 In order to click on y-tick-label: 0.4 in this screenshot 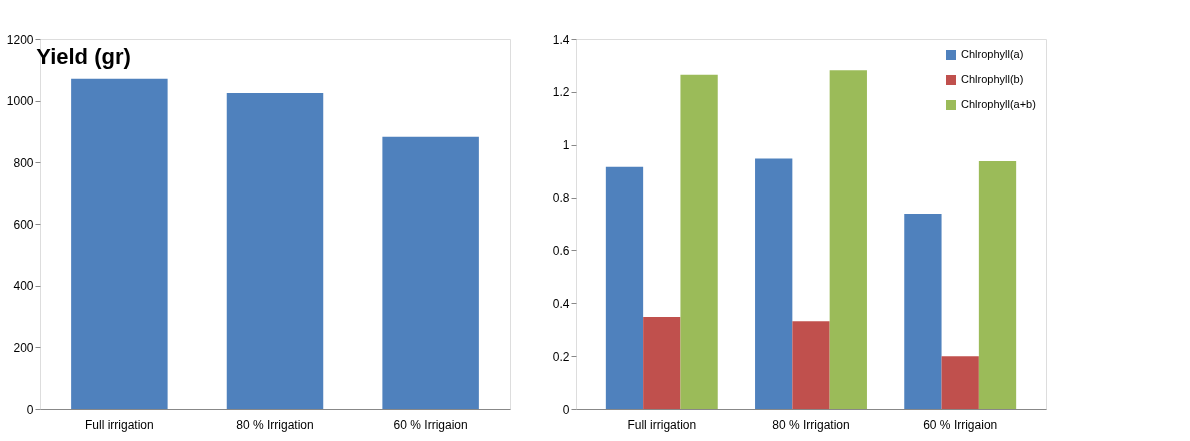, I will do `click(561, 303)`.